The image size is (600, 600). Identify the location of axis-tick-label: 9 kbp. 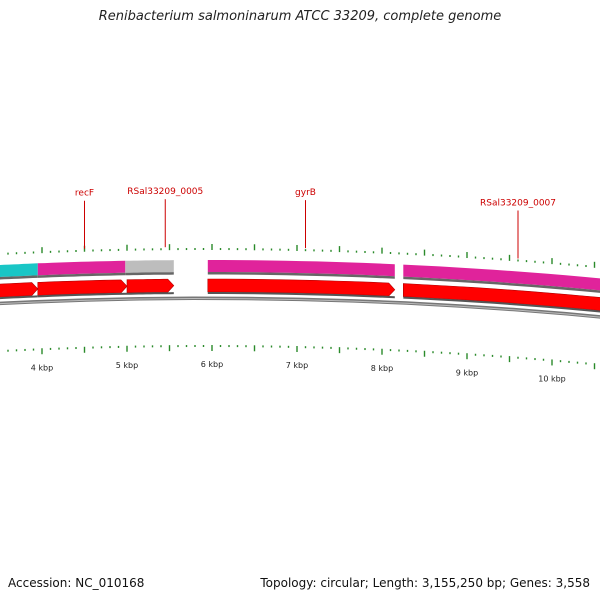
(467, 372).